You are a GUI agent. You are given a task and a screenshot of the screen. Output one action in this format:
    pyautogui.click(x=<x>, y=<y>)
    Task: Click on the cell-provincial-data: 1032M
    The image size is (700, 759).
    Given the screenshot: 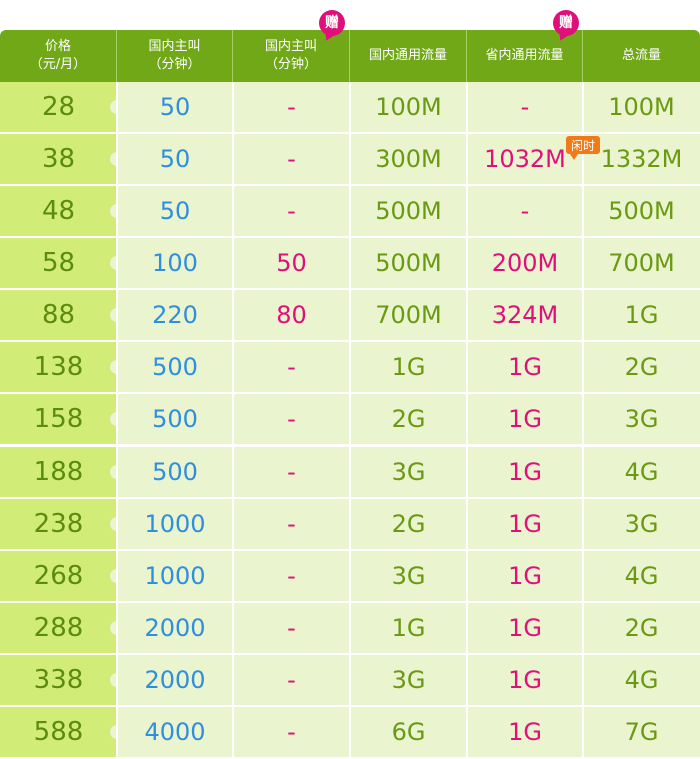 What is the action you would take?
    pyautogui.click(x=525, y=159)
    